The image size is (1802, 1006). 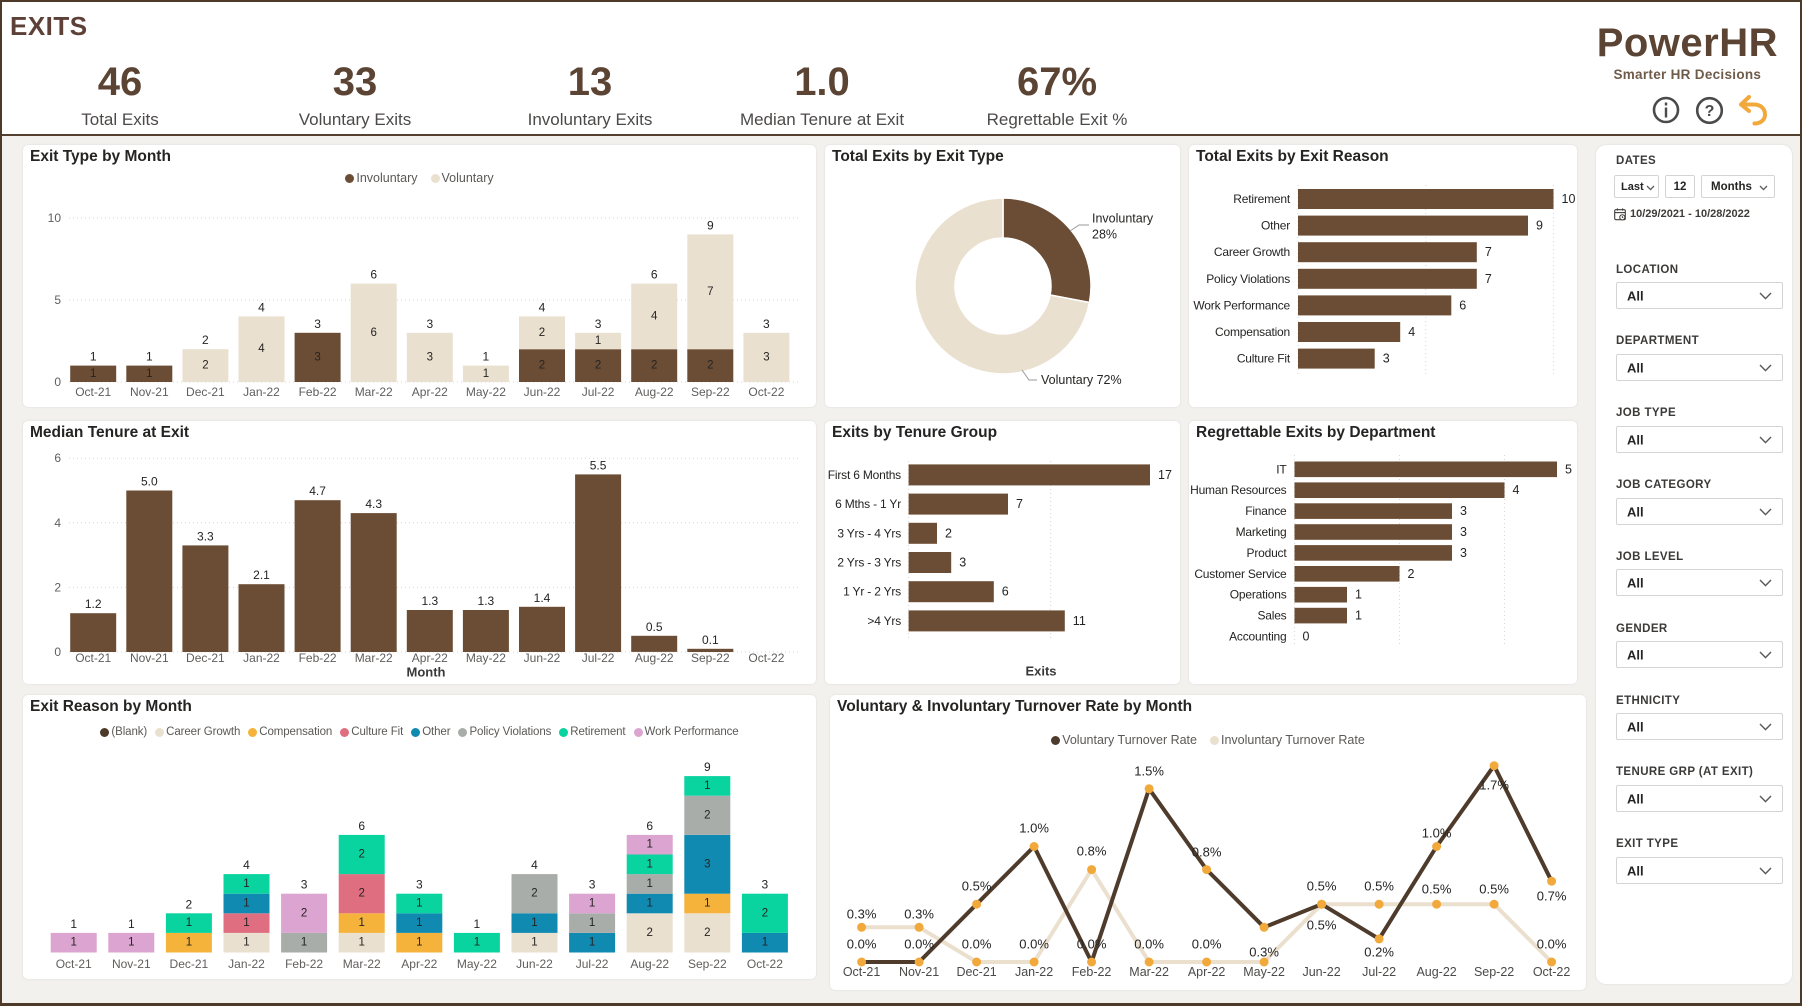 I want to click on svg-text: Mar-22, so click(x=1149, y=972).